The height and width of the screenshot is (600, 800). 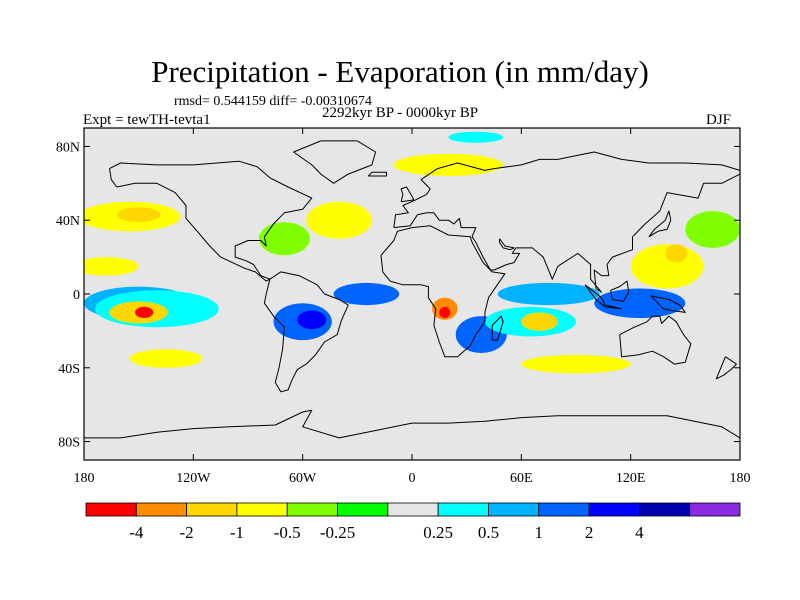 What do you see at coordinates (668, 304) in the screenshot?
I see `coastline-new-guinea` at bounding box center [668, 304].